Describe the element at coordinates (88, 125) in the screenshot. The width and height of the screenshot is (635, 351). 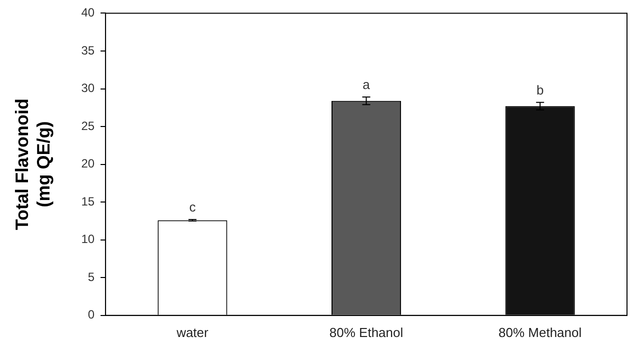
I see `y-tick-label: 25` at that location.